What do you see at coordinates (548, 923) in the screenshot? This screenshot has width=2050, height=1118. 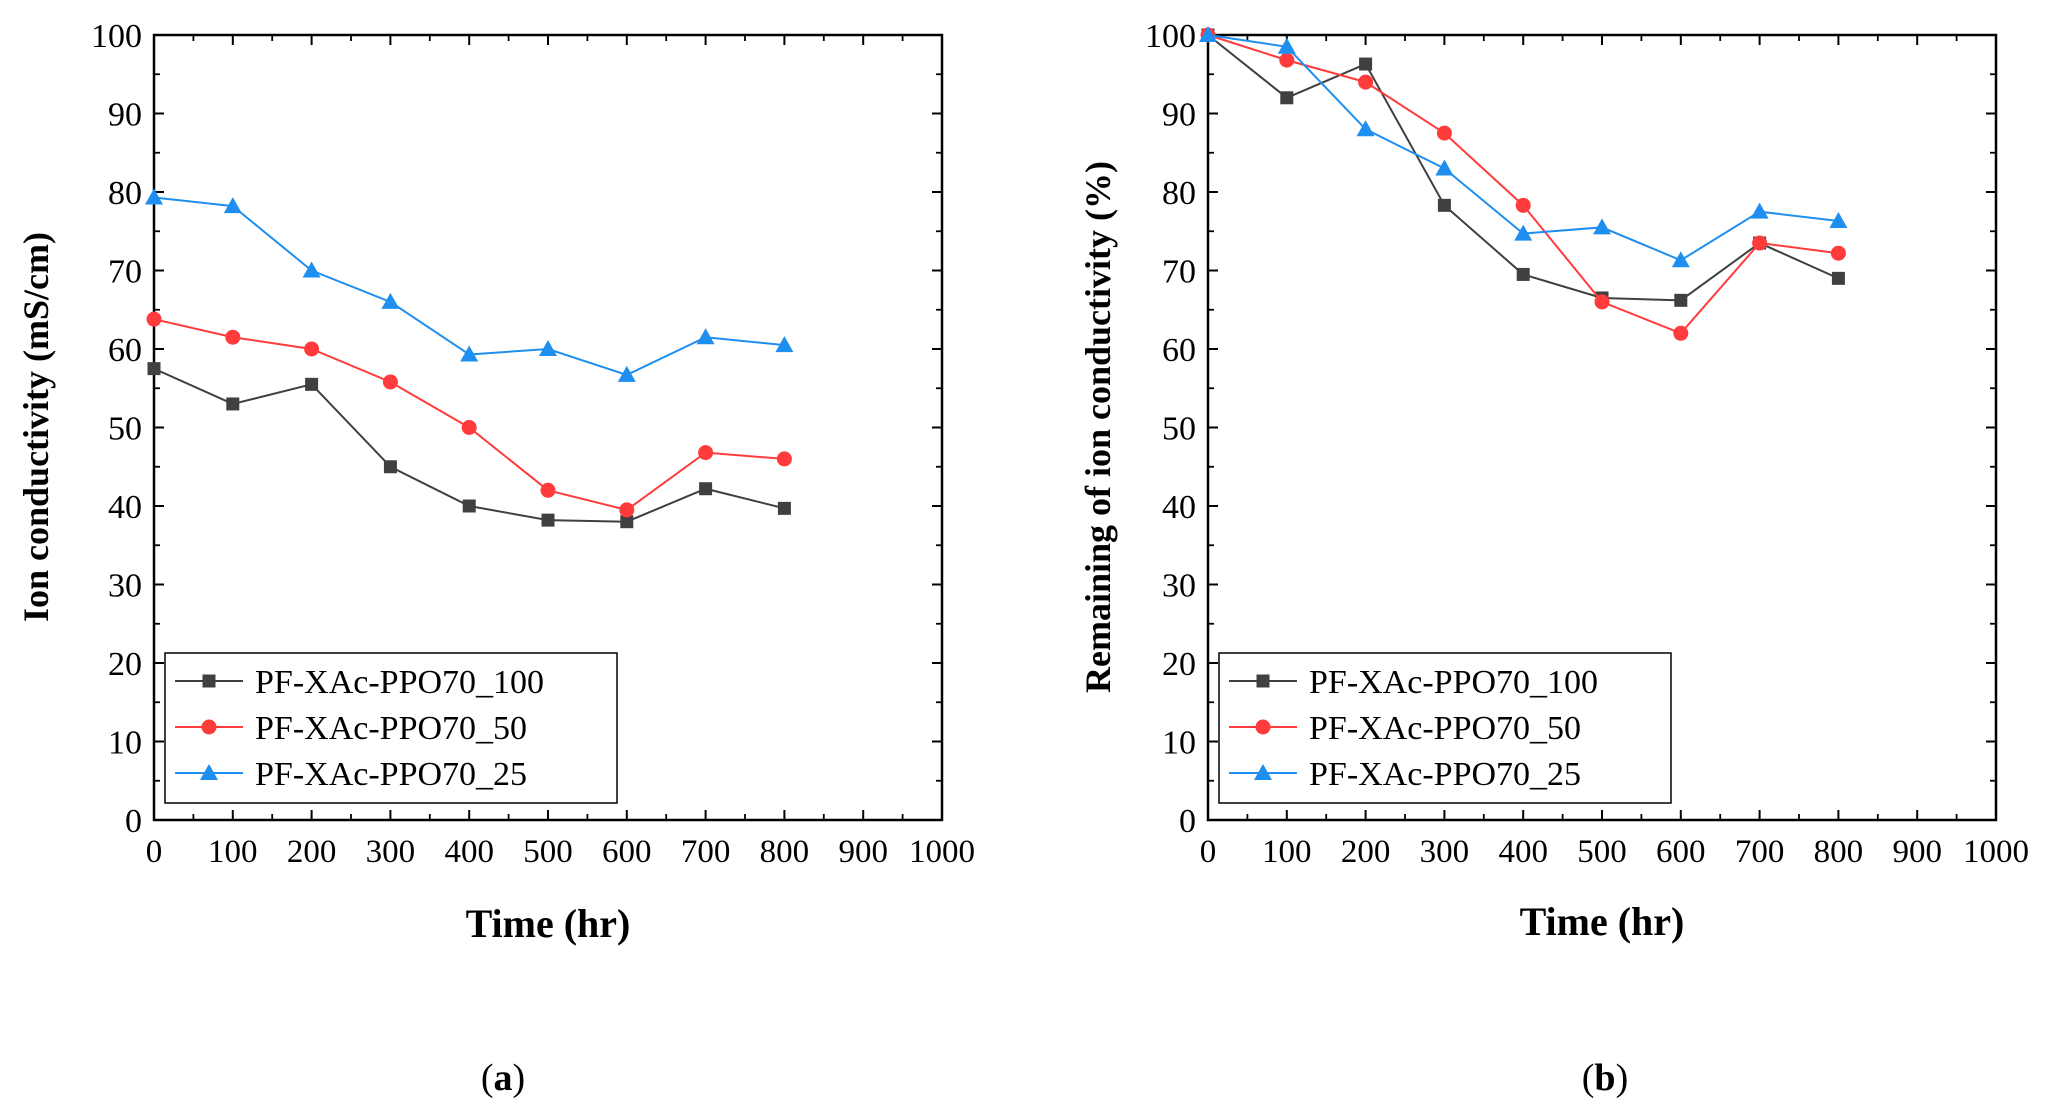 I see `x-axis-label: Time (hr)` at bounding box center [548, 923].